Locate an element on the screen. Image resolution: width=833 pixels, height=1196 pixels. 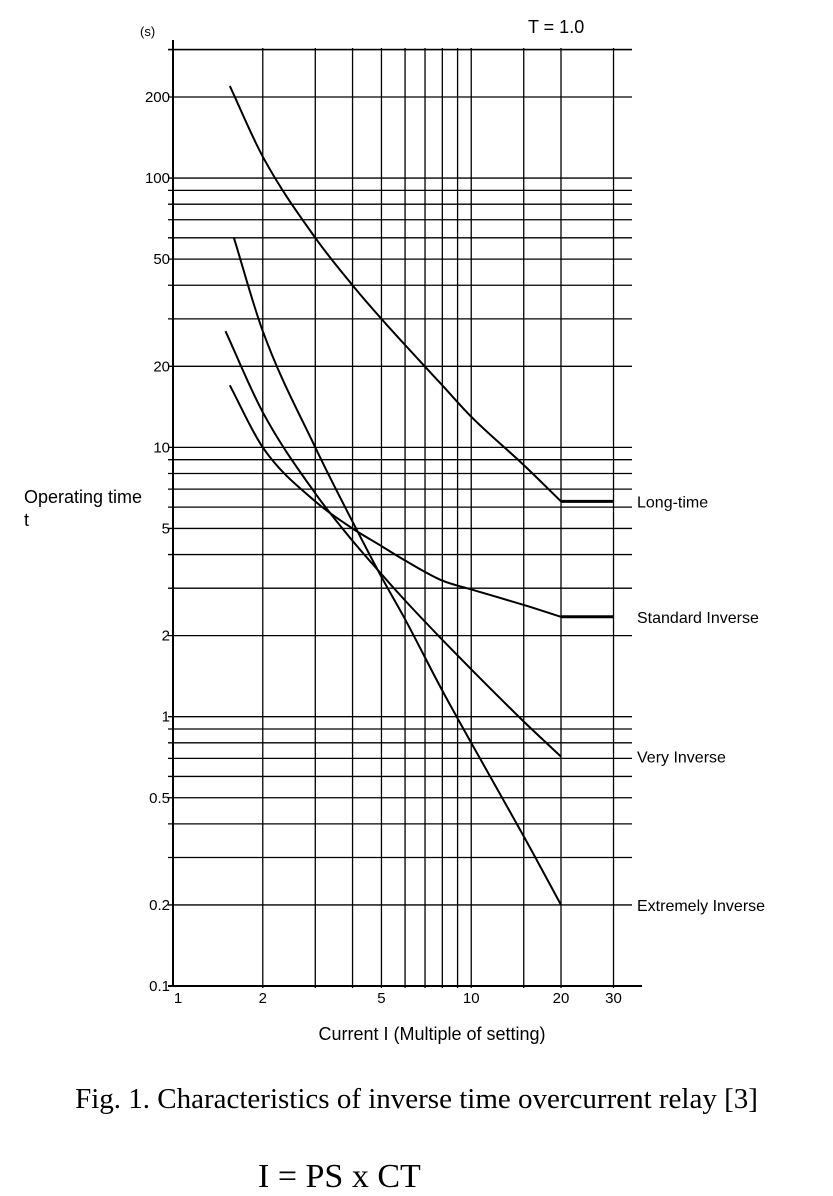
y-tick-label: 20 is located at coordinates (161, 366).